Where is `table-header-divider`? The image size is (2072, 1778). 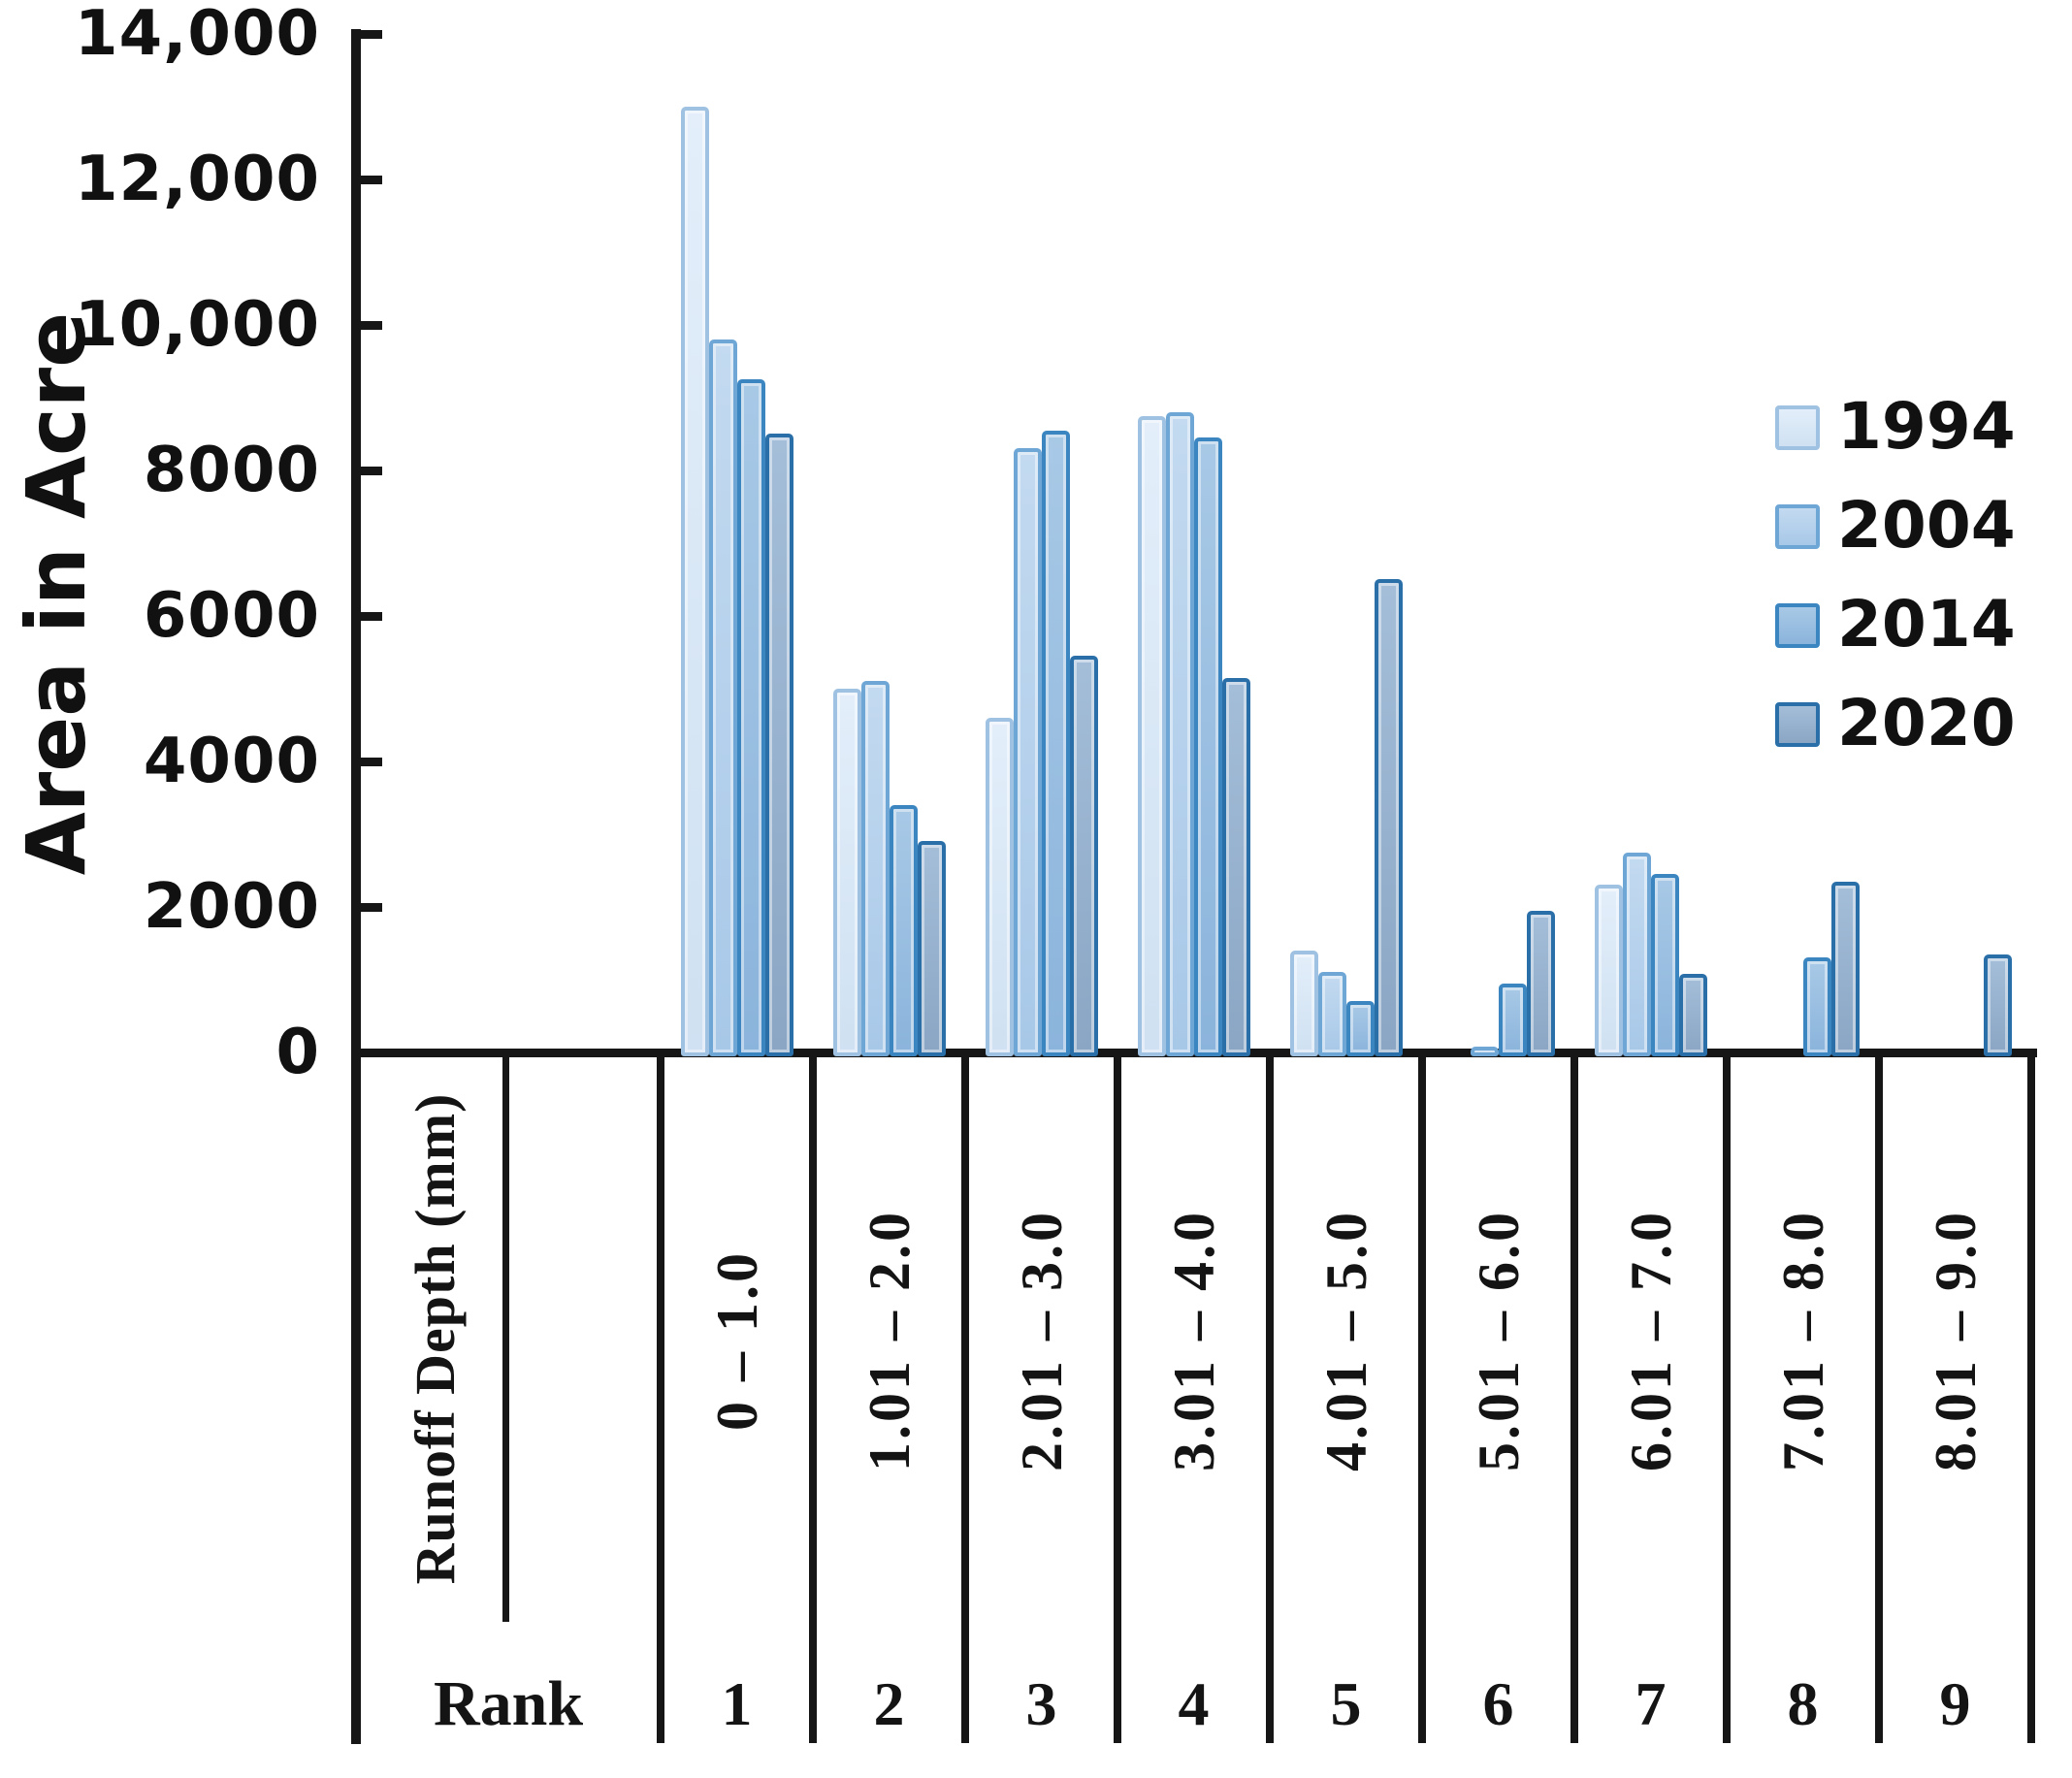 table-header-divider is located at coordinates (505, 1337).